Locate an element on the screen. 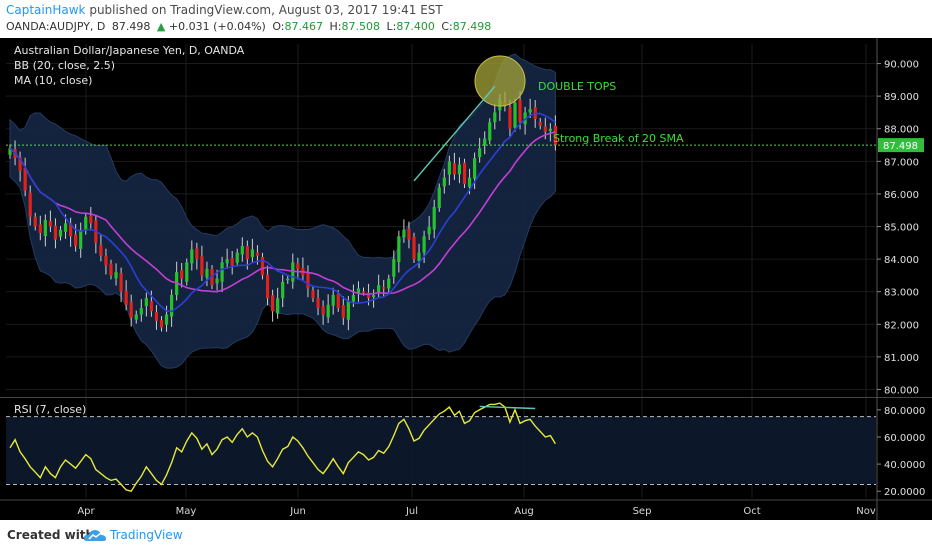  price-tick-label: 86.000 is located at coordinates (901, 195).